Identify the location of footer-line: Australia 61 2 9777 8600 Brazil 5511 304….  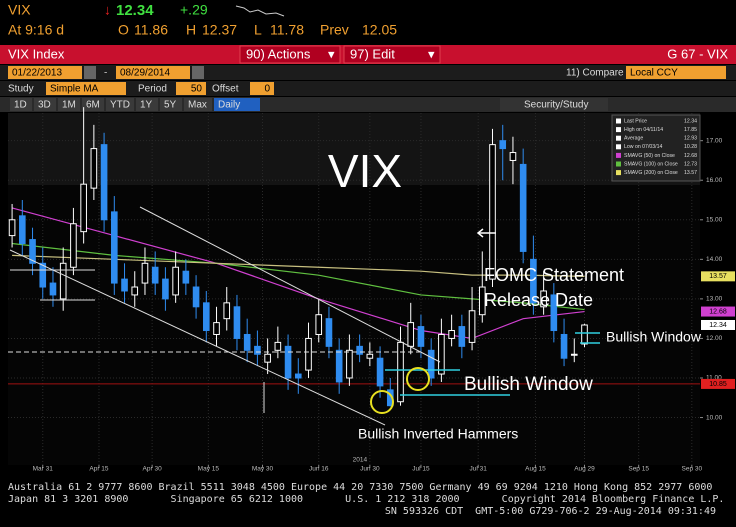
(360, 487).